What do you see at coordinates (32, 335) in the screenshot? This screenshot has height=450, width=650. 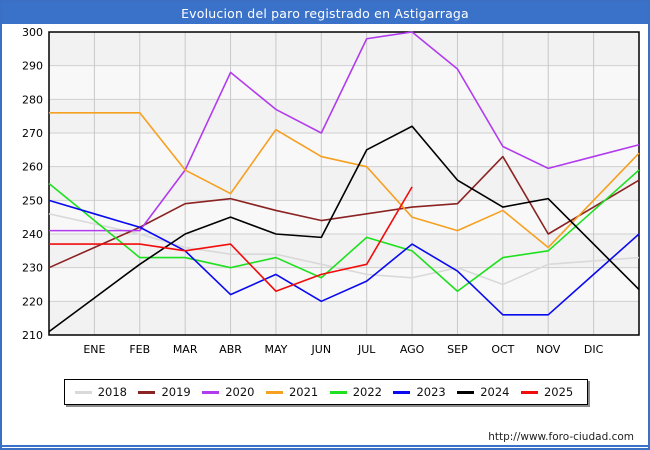 I see `y-axis-tick: 210` at bounding box center [32, 335].